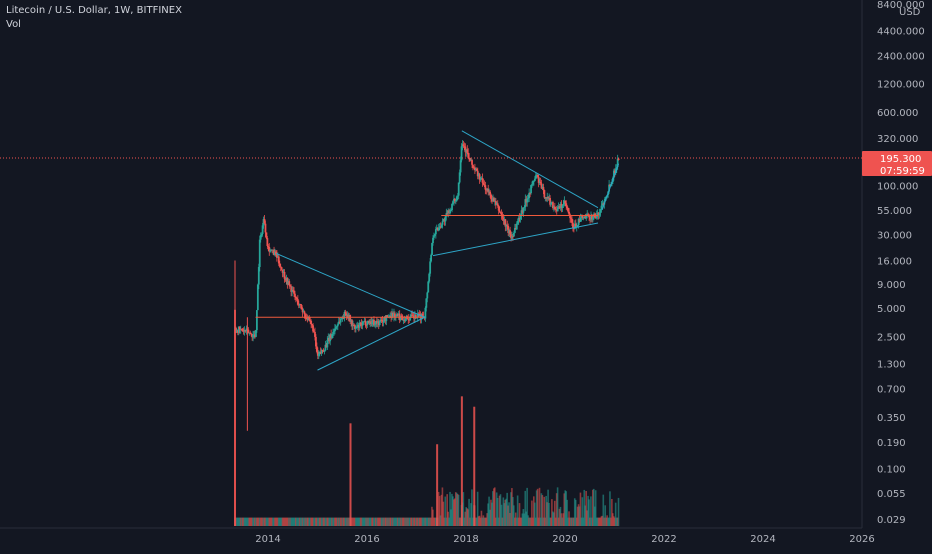 This screenshot has height=554, width=932. Describe the element at coordinates (465, 539) in the screenshot. I see `year-tick-label: 2018` at that location.